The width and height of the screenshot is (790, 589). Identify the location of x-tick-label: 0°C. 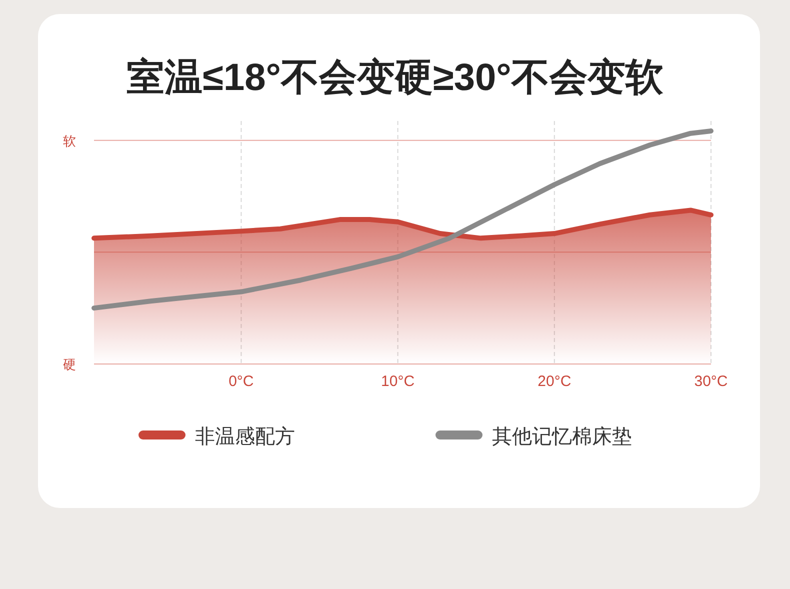
(241, 381).